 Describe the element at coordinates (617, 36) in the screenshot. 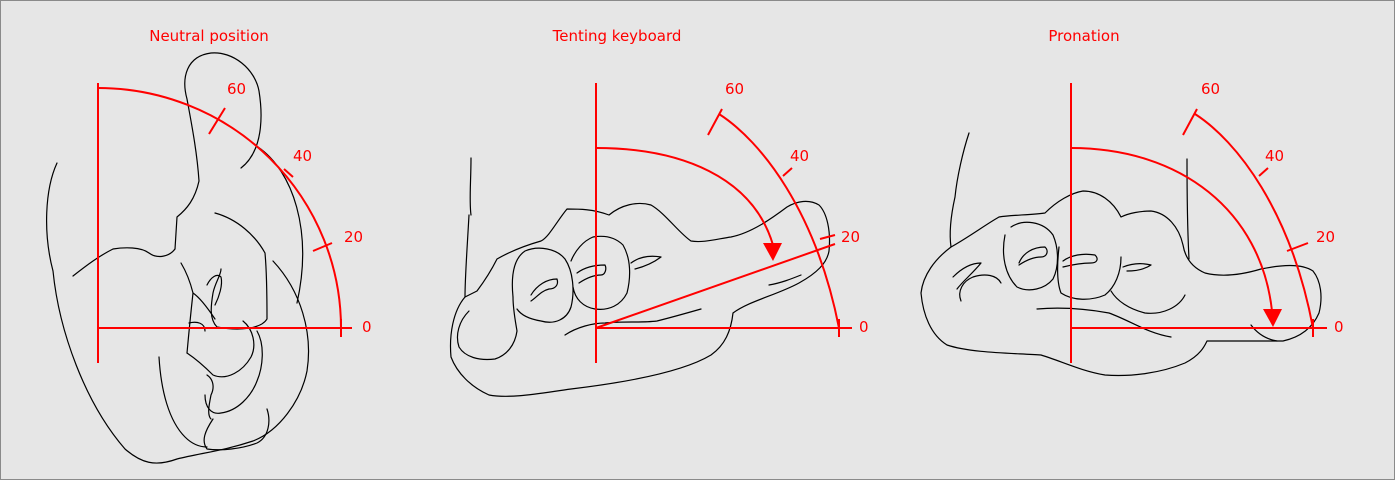

I see `panel-title: Tenting keyboard` at that location.